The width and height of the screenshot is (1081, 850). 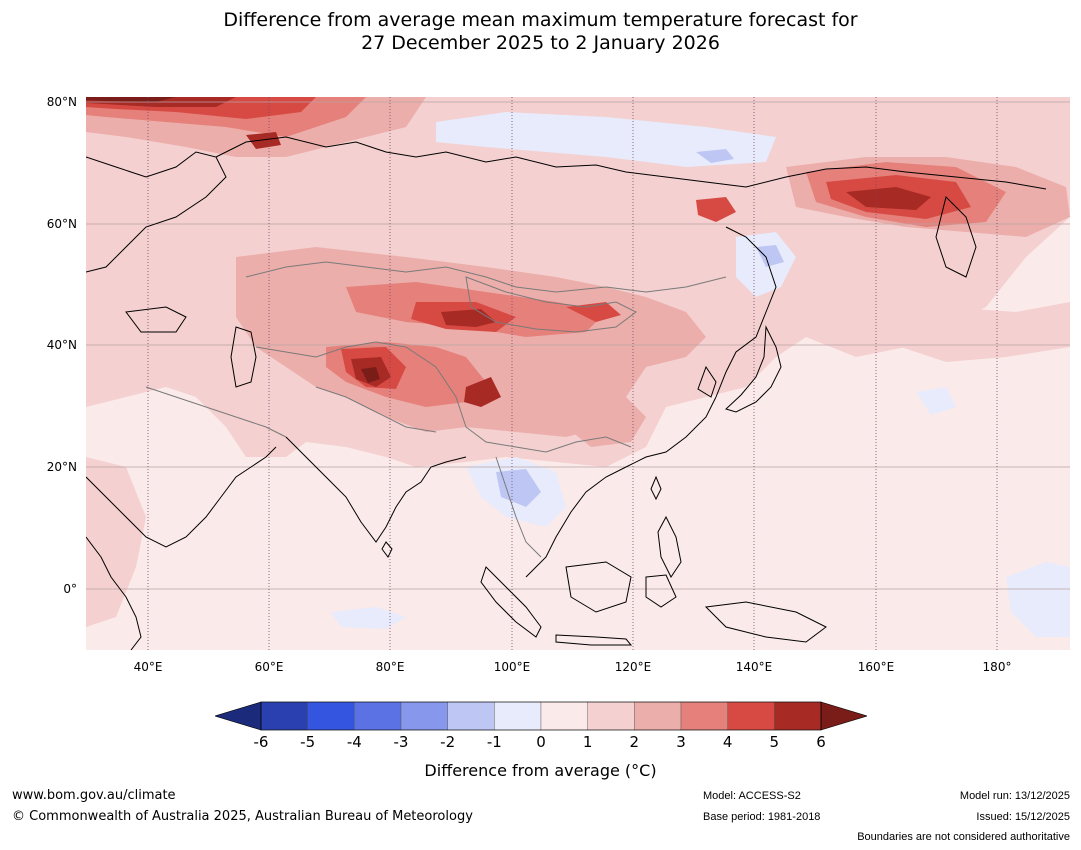 I want to click on border-middle-east, so click(x=216, y=412).